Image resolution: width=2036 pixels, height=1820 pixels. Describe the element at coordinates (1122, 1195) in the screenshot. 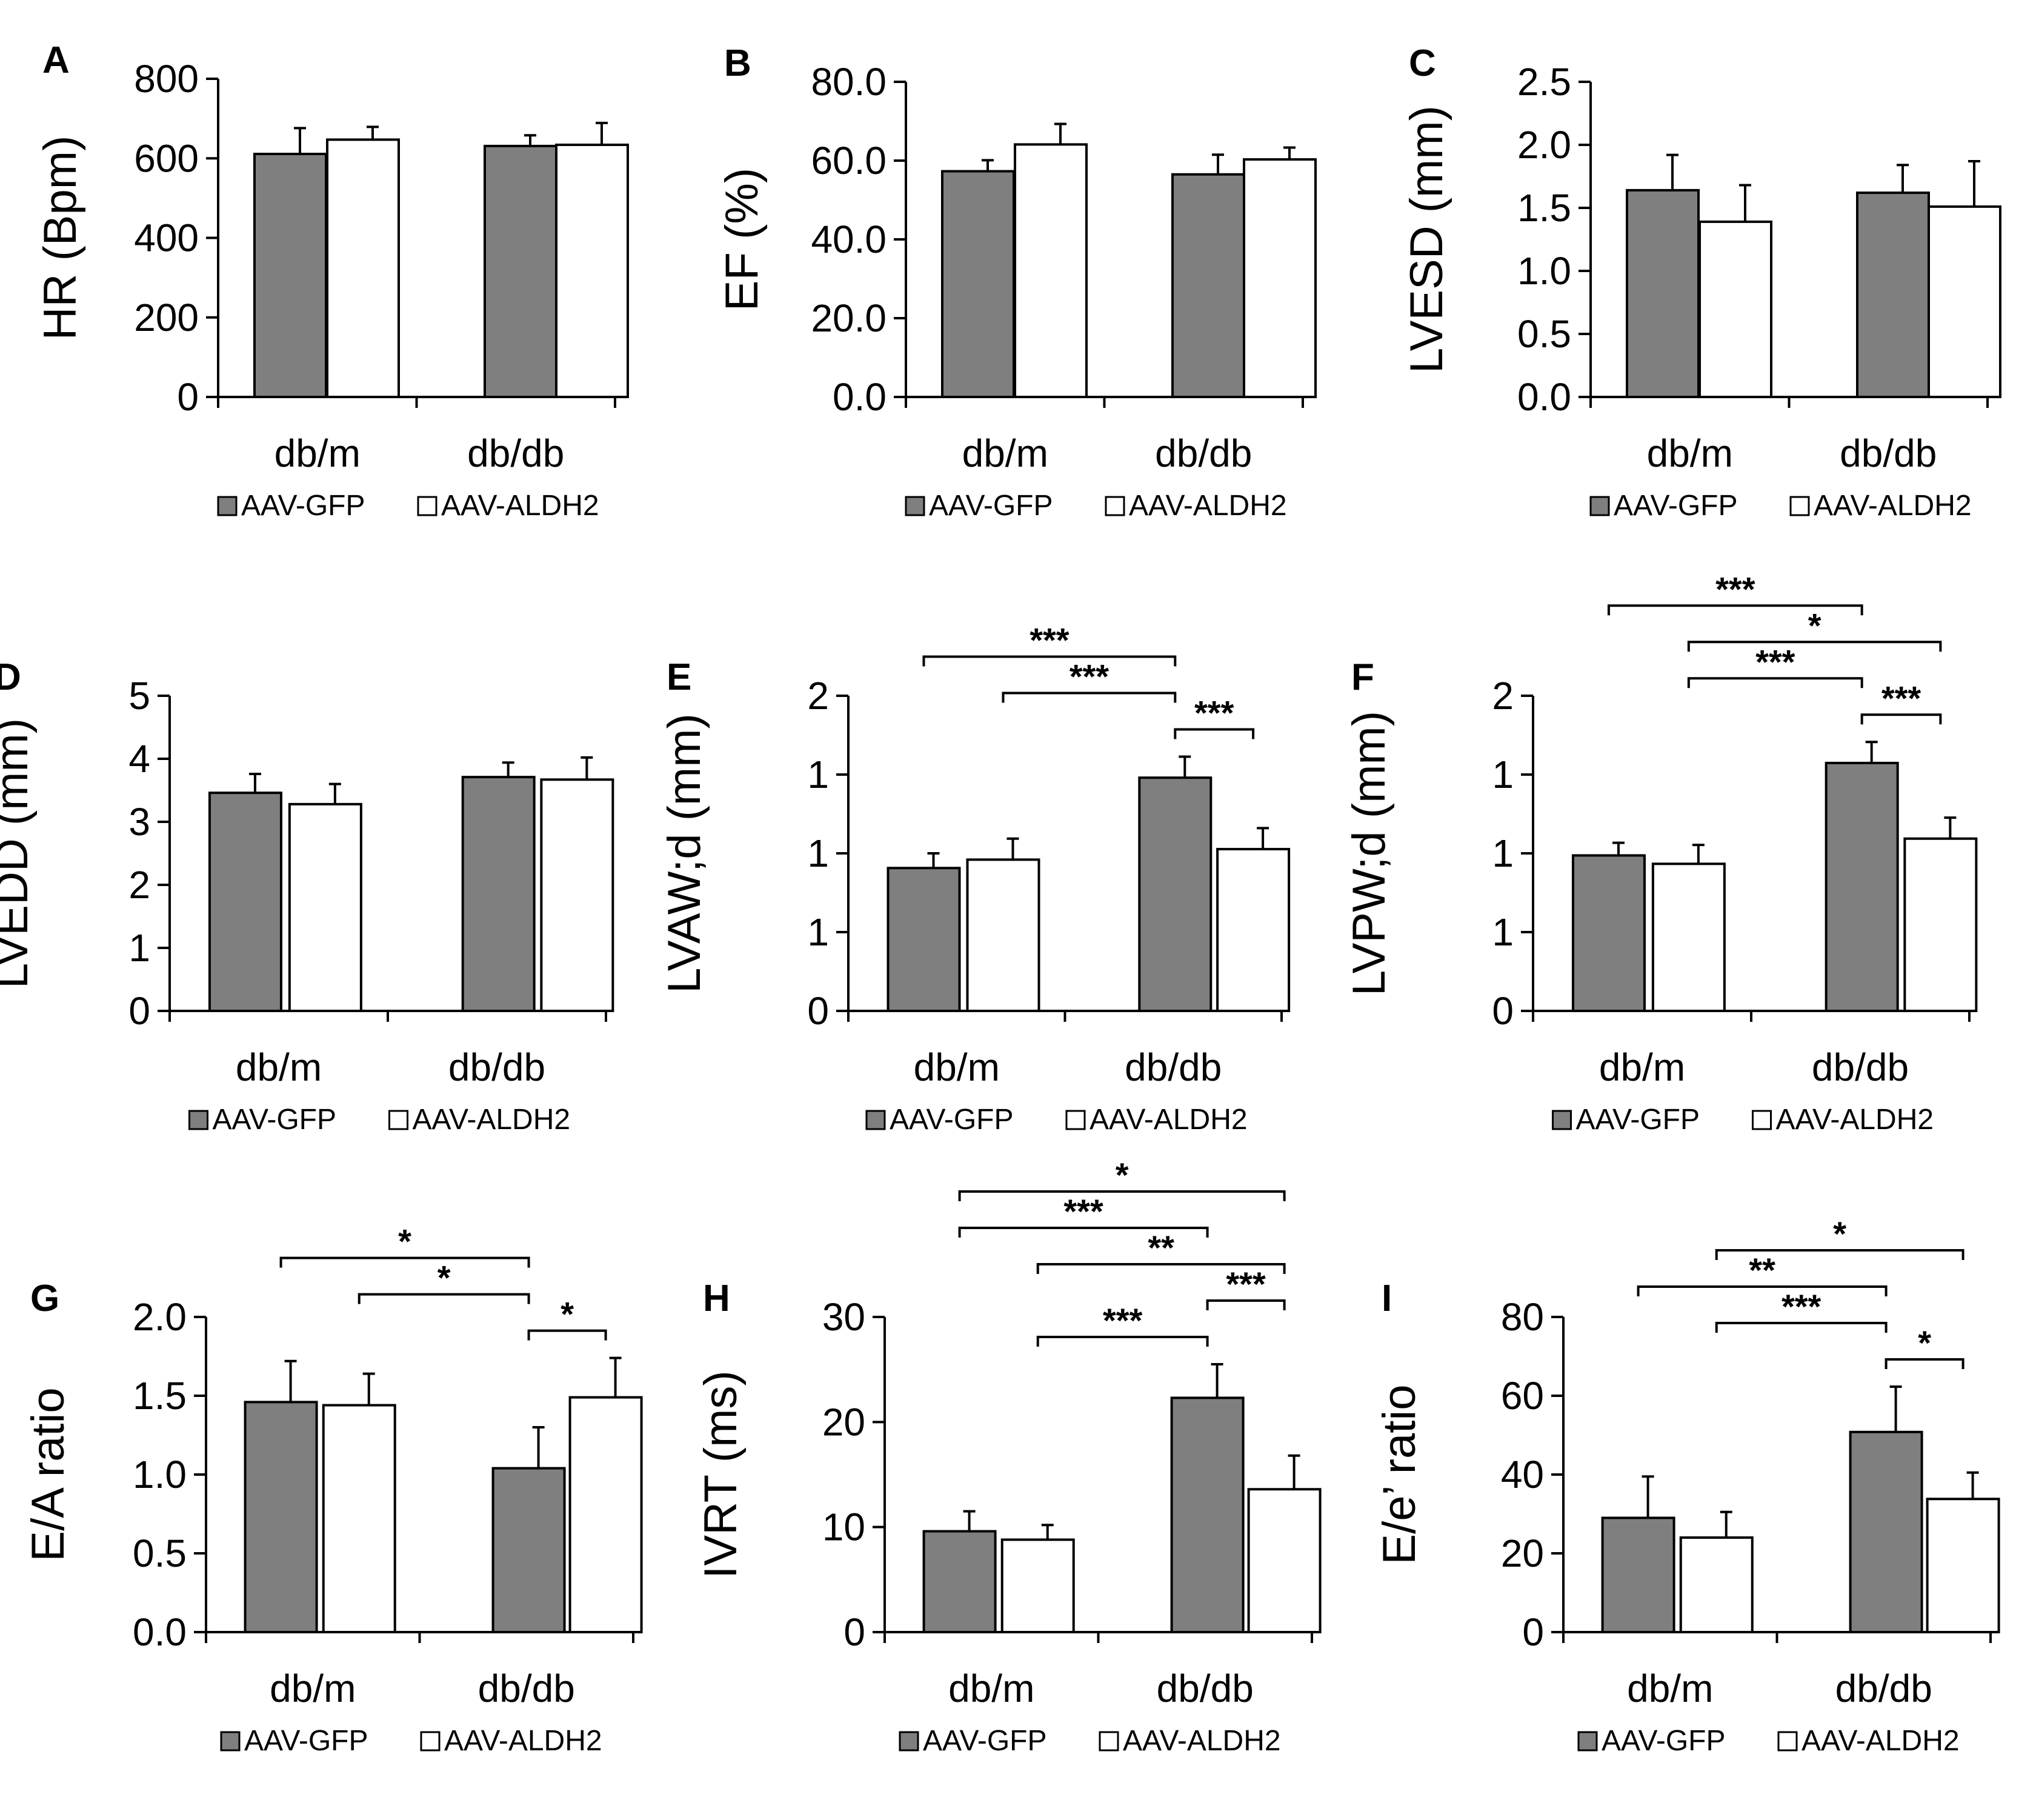

I see `significance-bracket-h` at that location.